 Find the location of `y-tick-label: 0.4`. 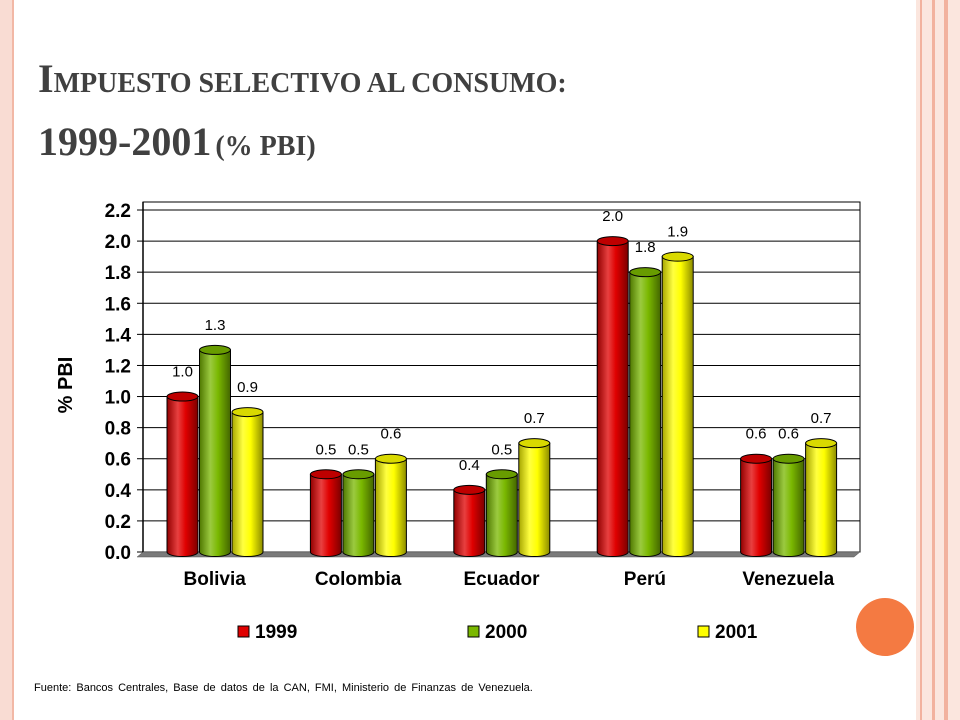

y-tick-label: 0.4 is located at coordinates (118, 491).